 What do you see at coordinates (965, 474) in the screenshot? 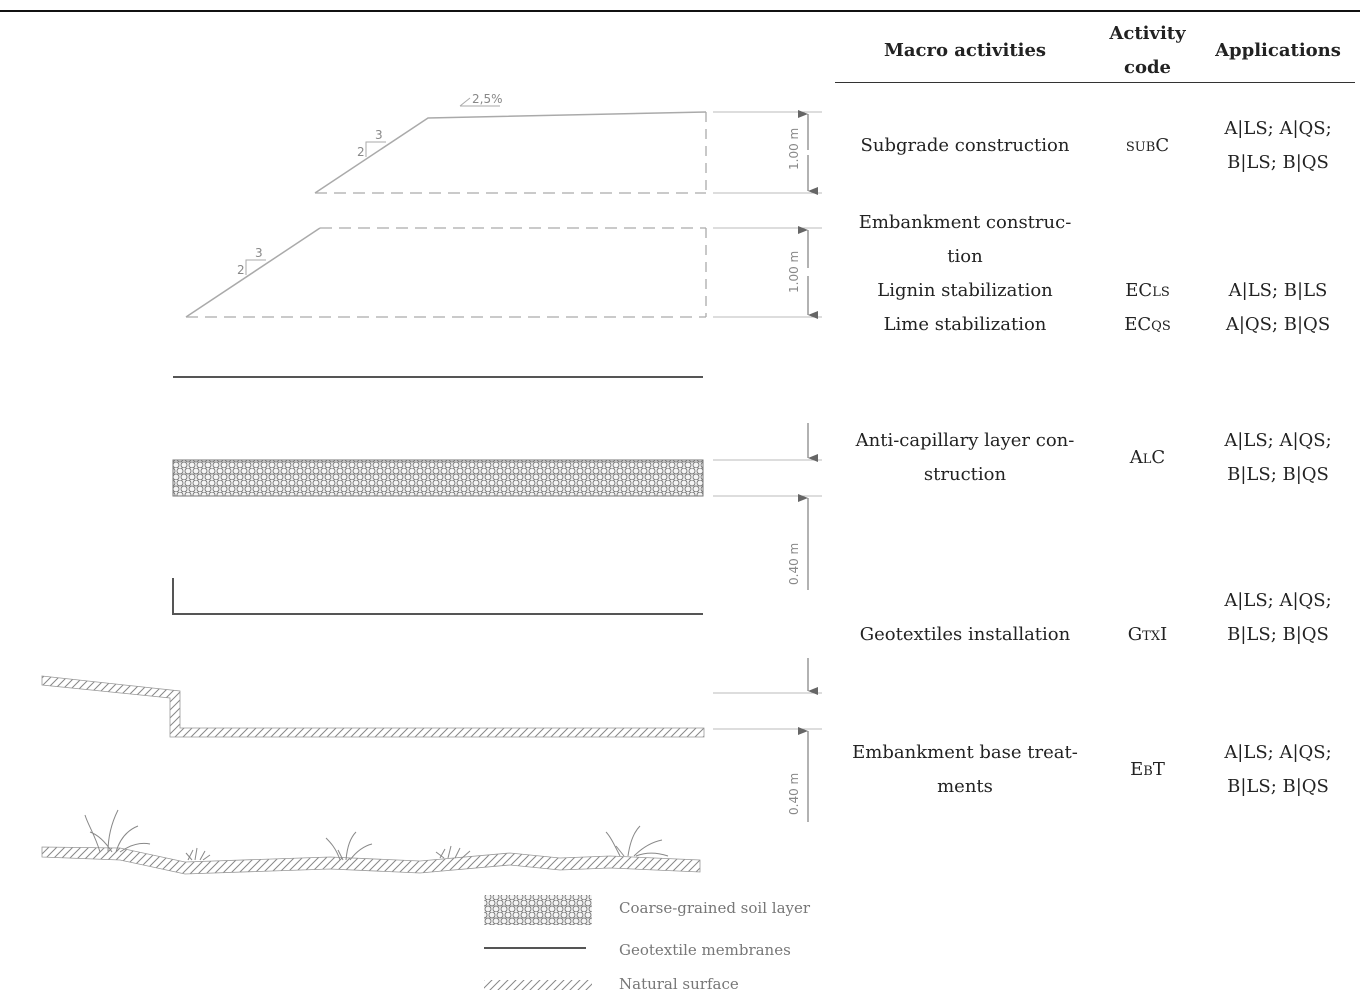
I see `row-anticap-macro-2: struction` at bounding box center [965, 474].